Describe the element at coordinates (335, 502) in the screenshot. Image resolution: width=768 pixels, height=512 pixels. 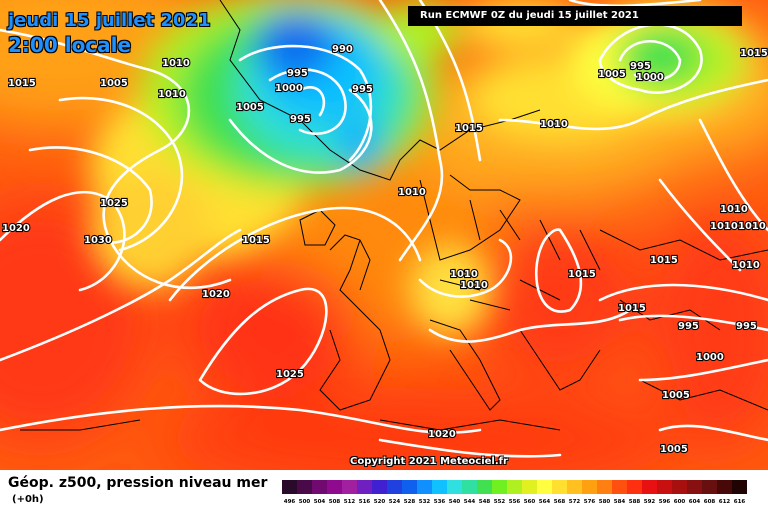
I see `scale-label: 508` at that location.